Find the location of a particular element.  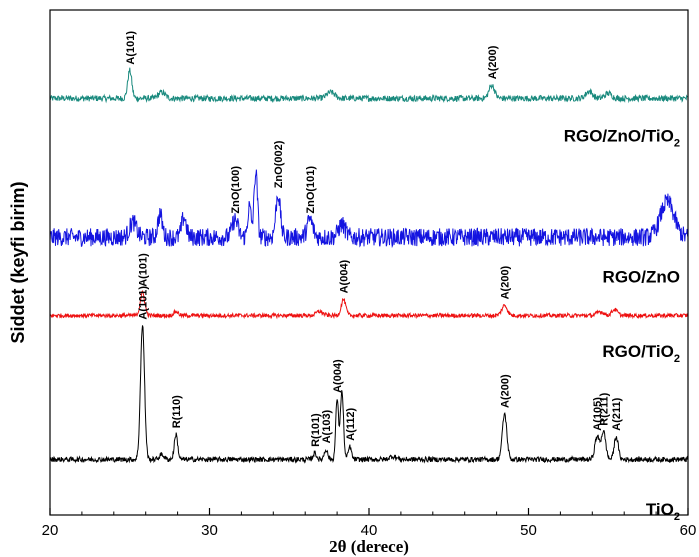

x-tick-label: 40 is located at coordinates (369, 530).